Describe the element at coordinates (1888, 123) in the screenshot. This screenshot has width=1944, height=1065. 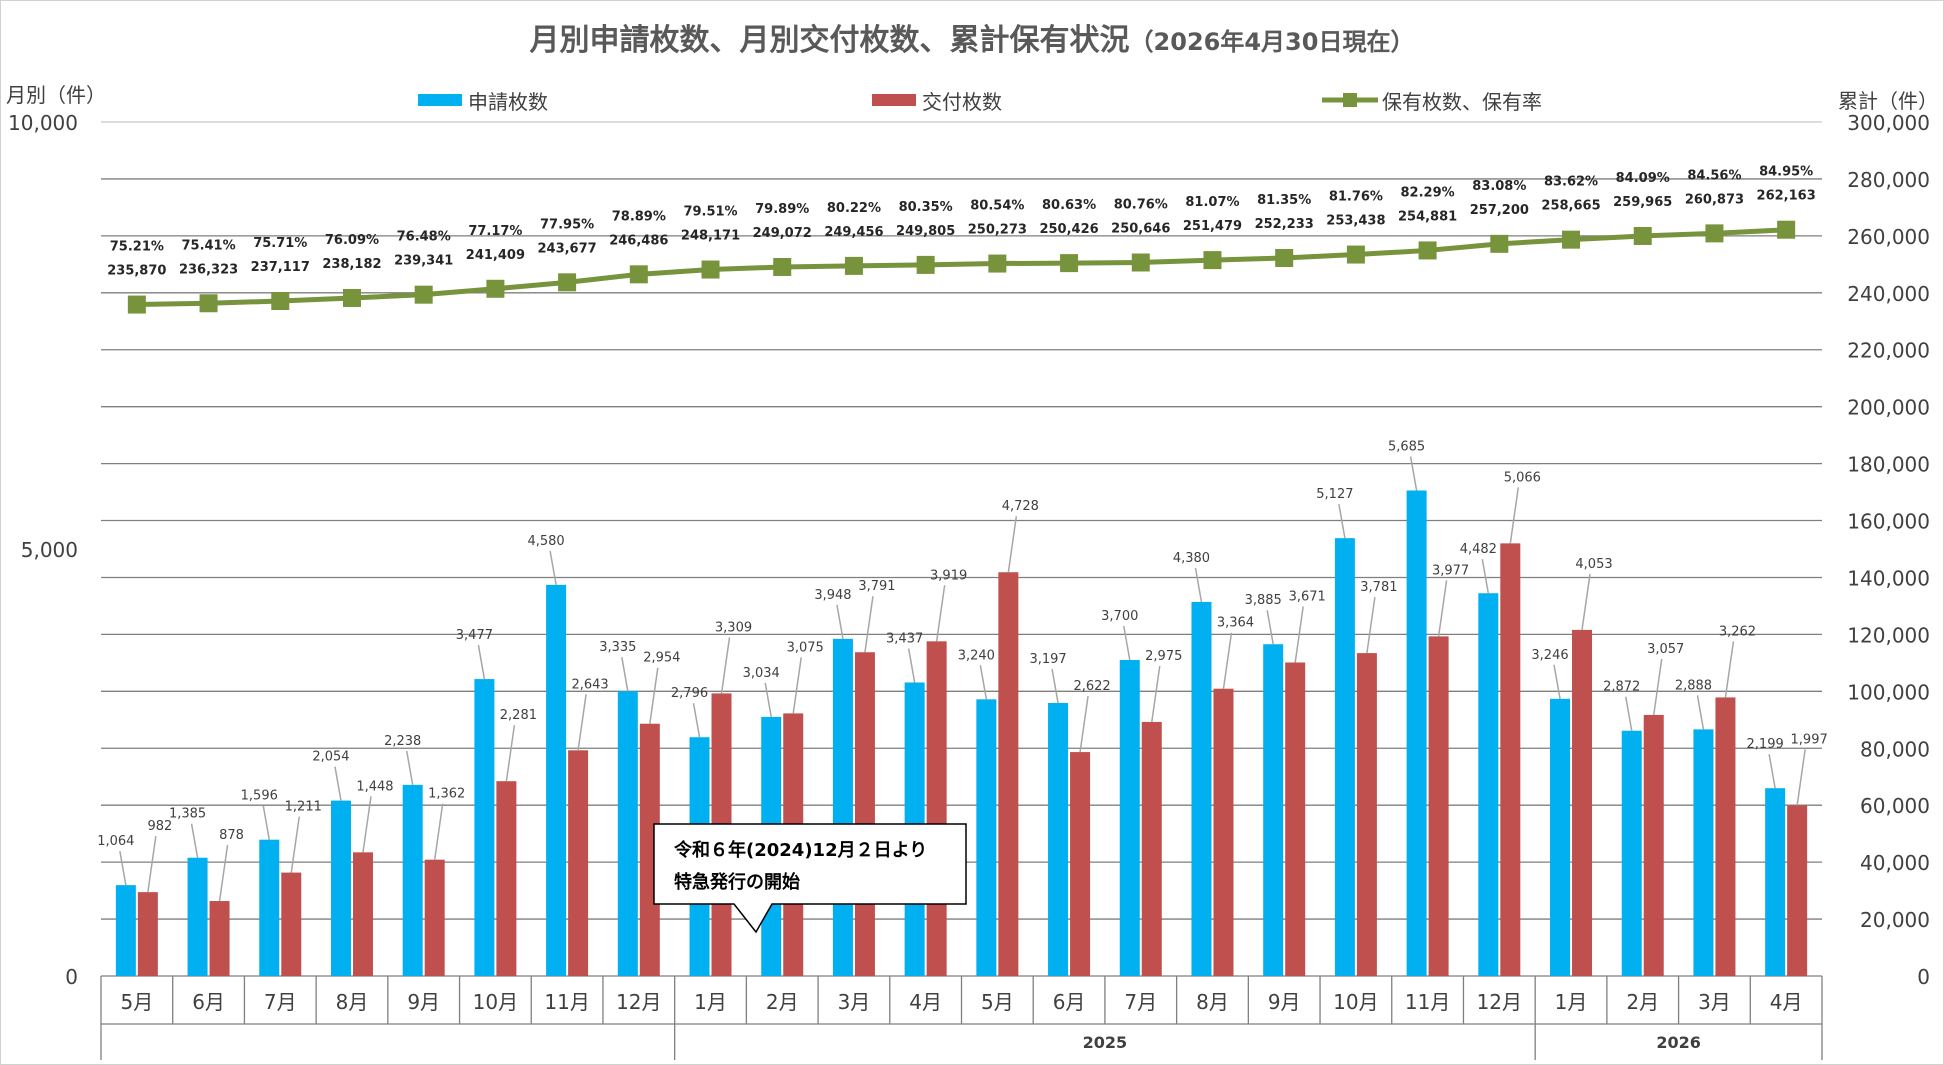
I see `right-axis-tick-label: 300,000` at that location.